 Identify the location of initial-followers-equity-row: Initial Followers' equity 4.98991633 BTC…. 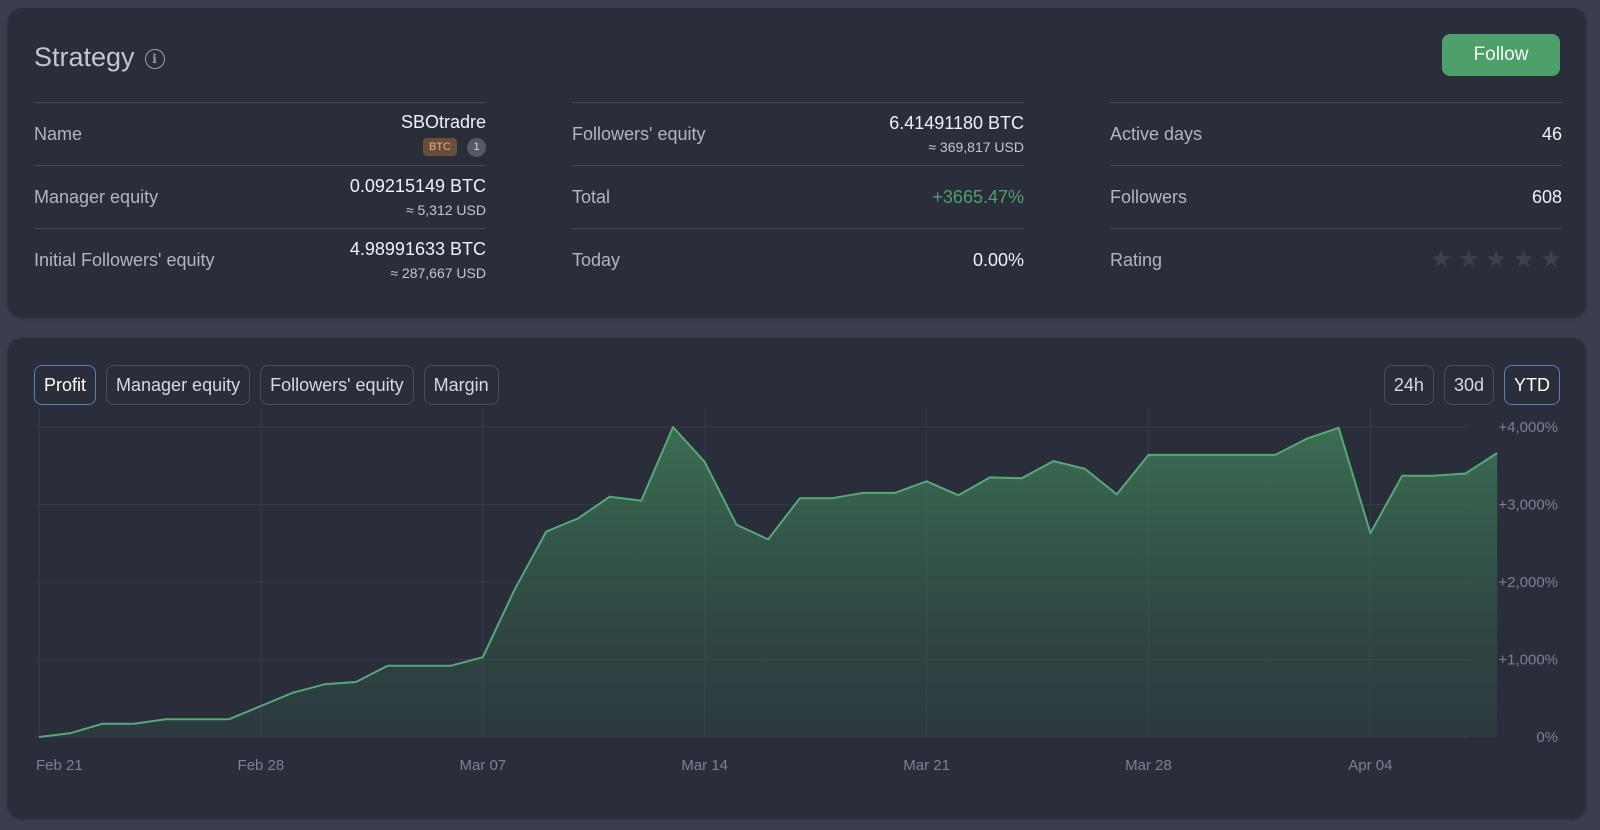
(260, 259).